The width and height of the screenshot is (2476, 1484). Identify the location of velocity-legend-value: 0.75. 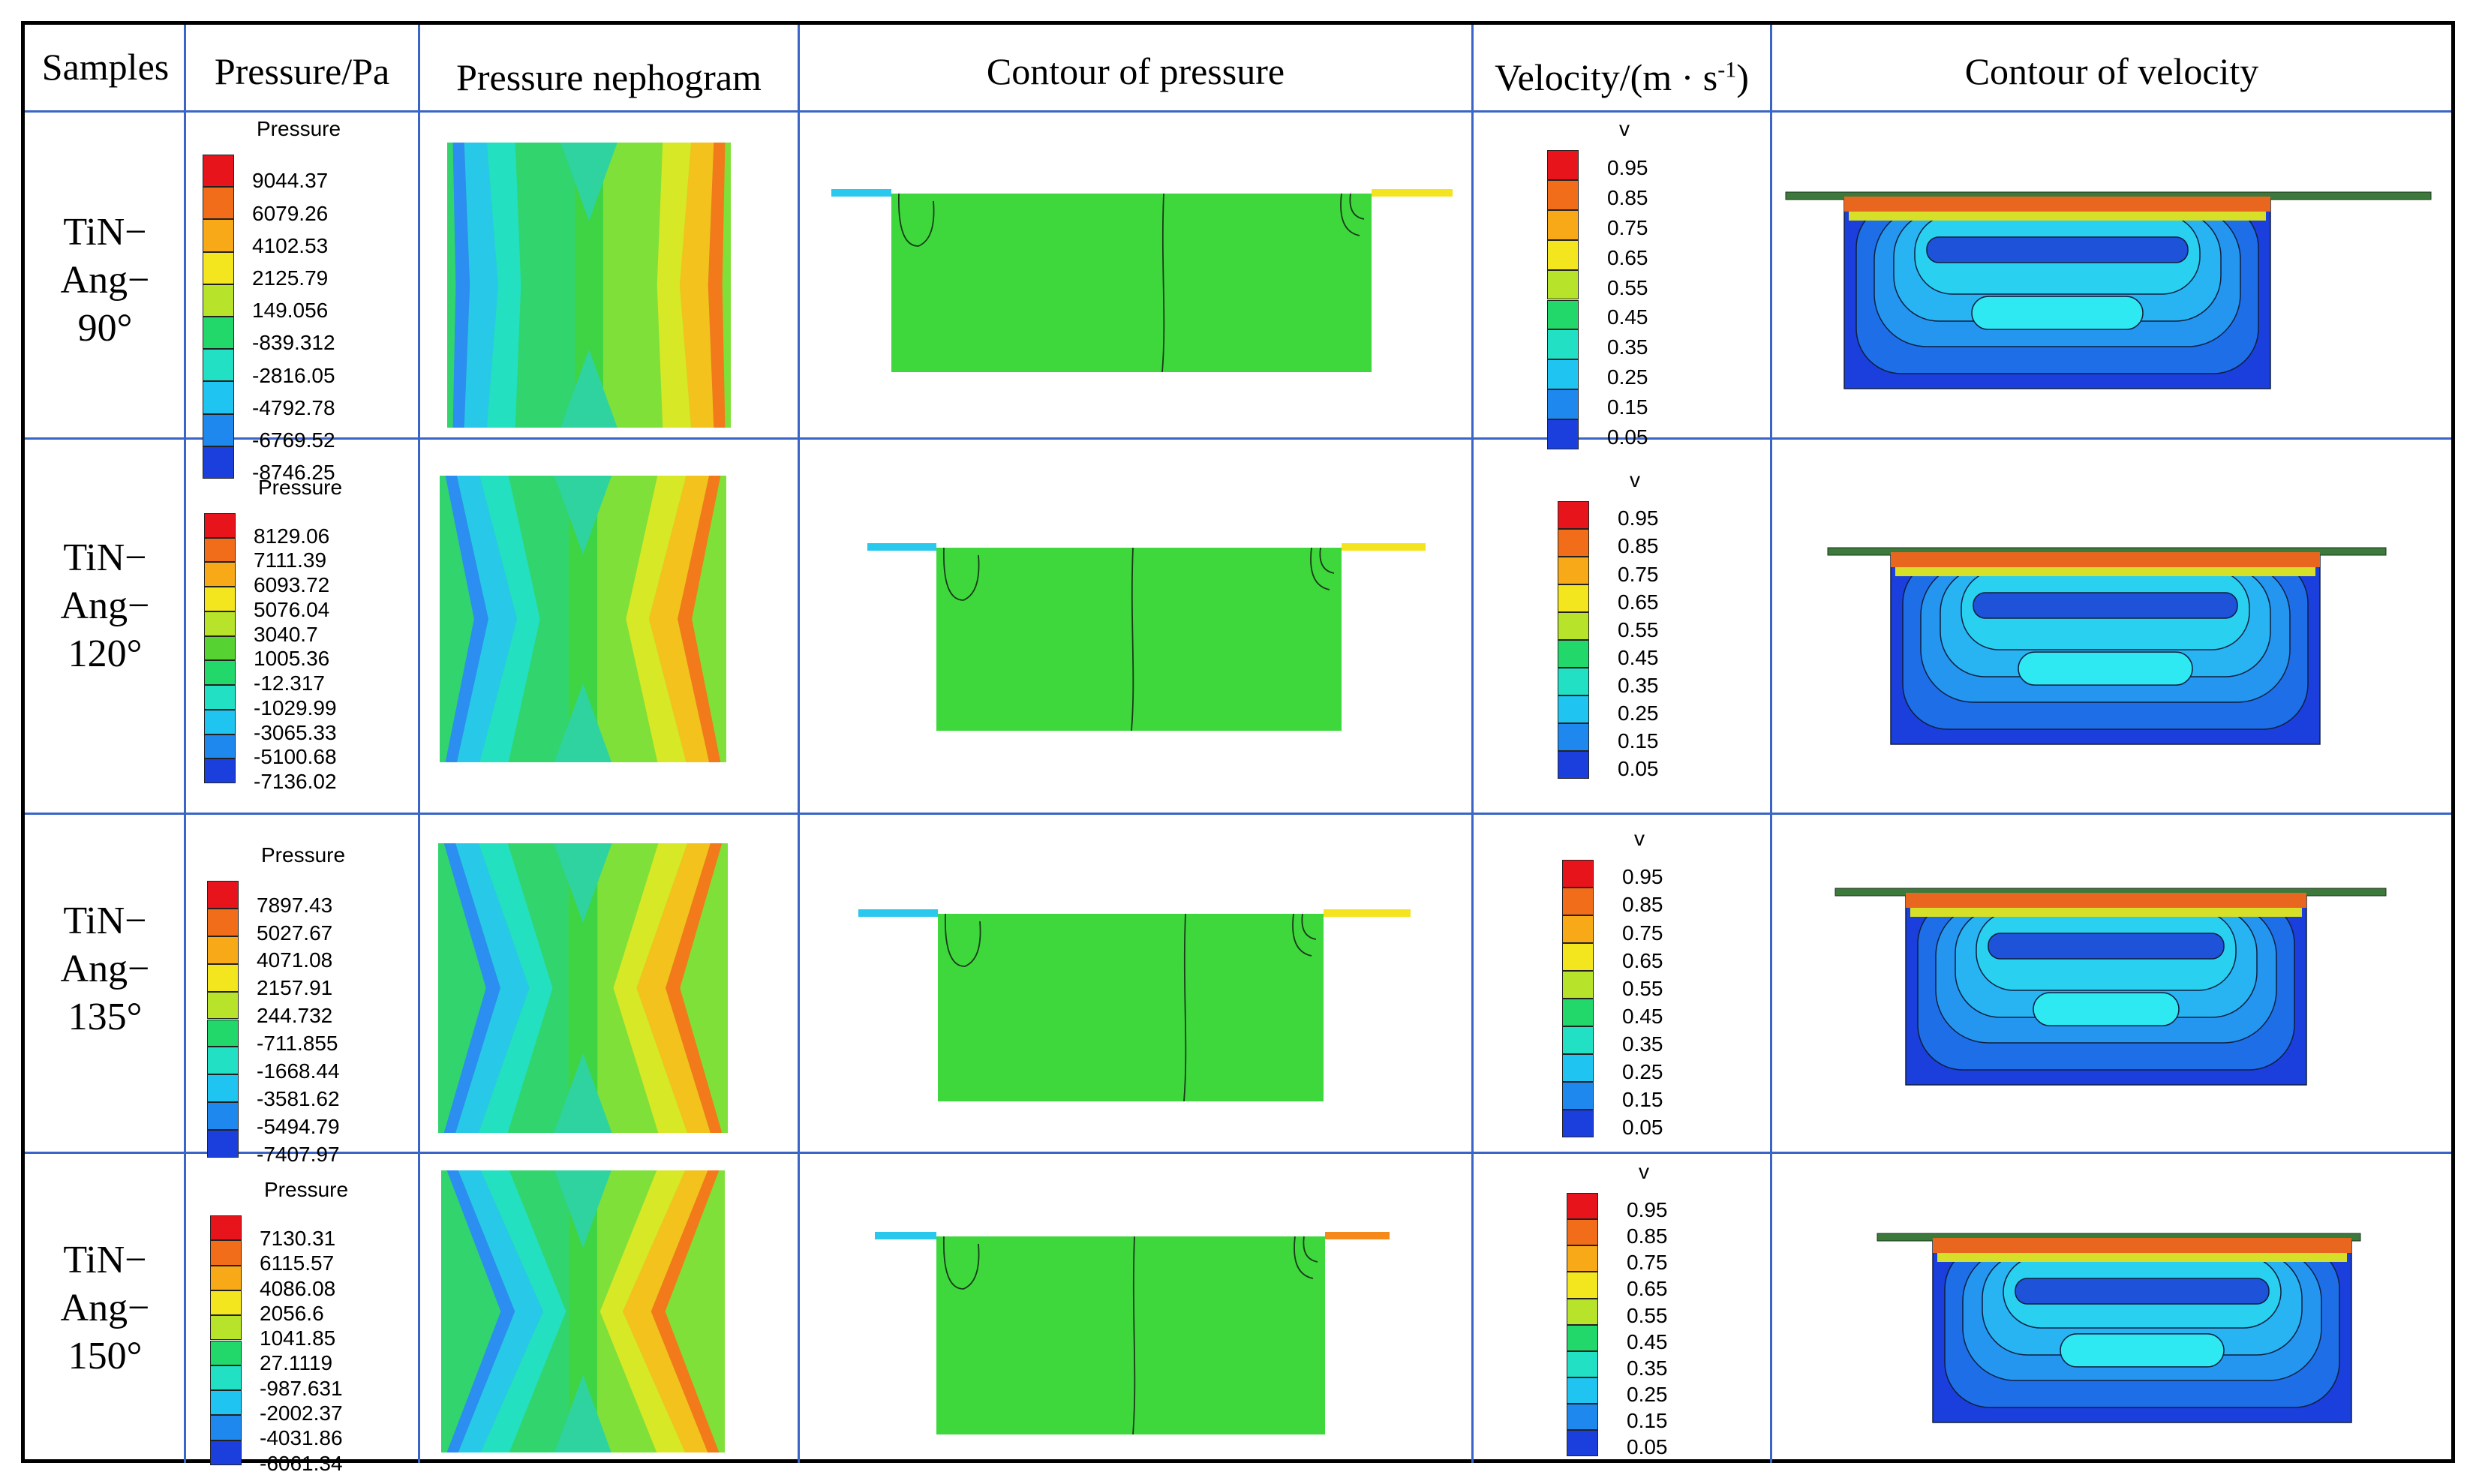
(1642, 933).